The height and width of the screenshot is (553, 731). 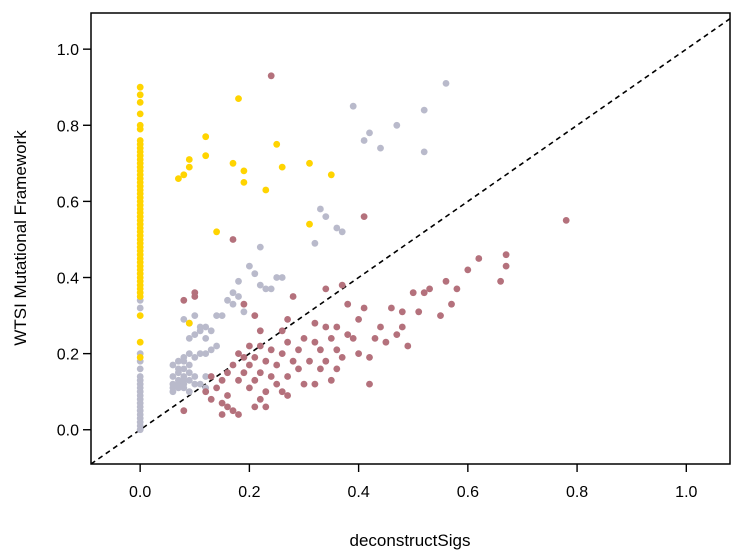 I want to click on x-axis-title: deconstructSigs, so click(x=410, y=540).